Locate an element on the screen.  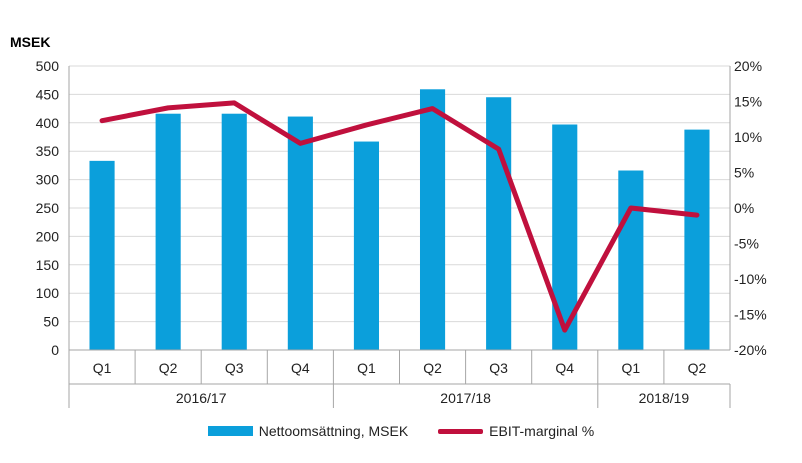
y-left-tick-label: 300 is located at coordinates (48, 180).